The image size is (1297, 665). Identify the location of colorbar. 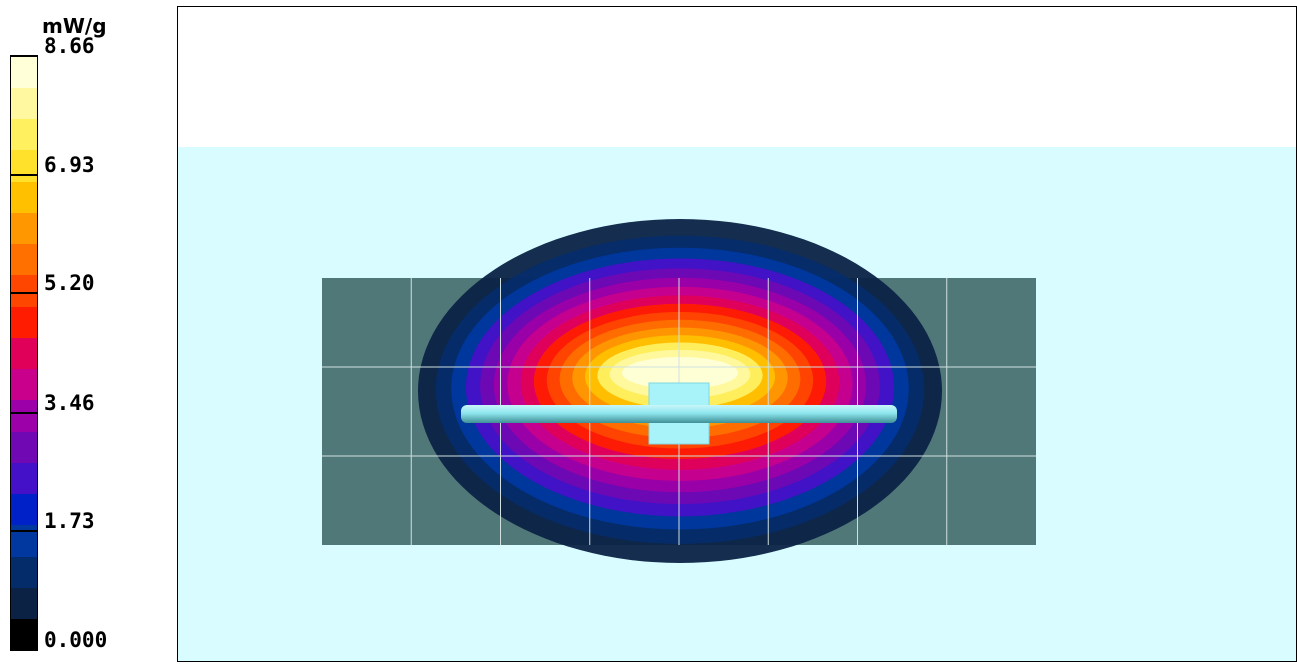
(24, 353).